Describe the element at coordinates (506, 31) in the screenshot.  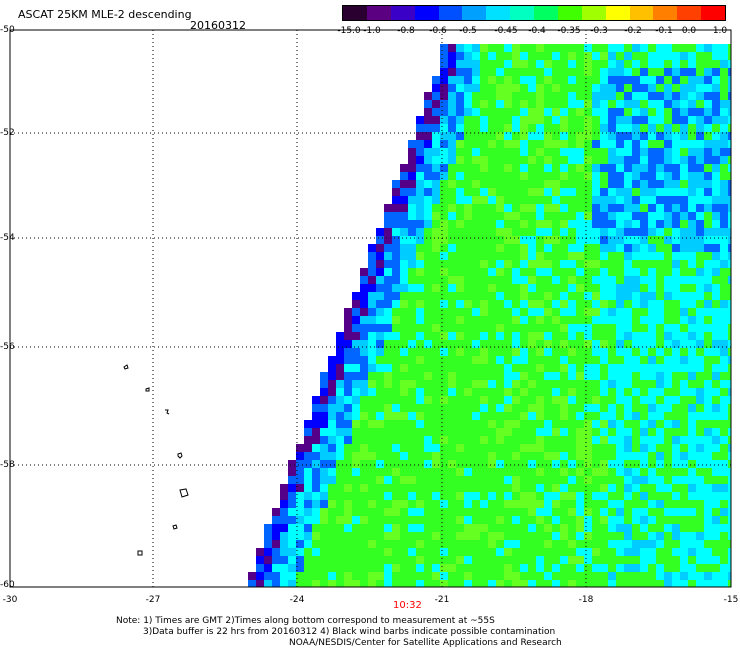
I see `color-scale-tick-label: -0.45` at that location.